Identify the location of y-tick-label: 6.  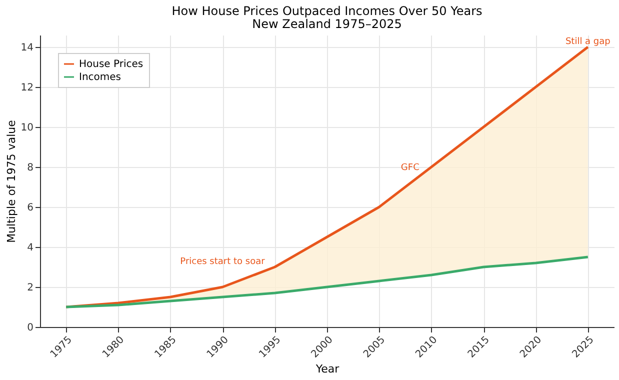
(30, 208).